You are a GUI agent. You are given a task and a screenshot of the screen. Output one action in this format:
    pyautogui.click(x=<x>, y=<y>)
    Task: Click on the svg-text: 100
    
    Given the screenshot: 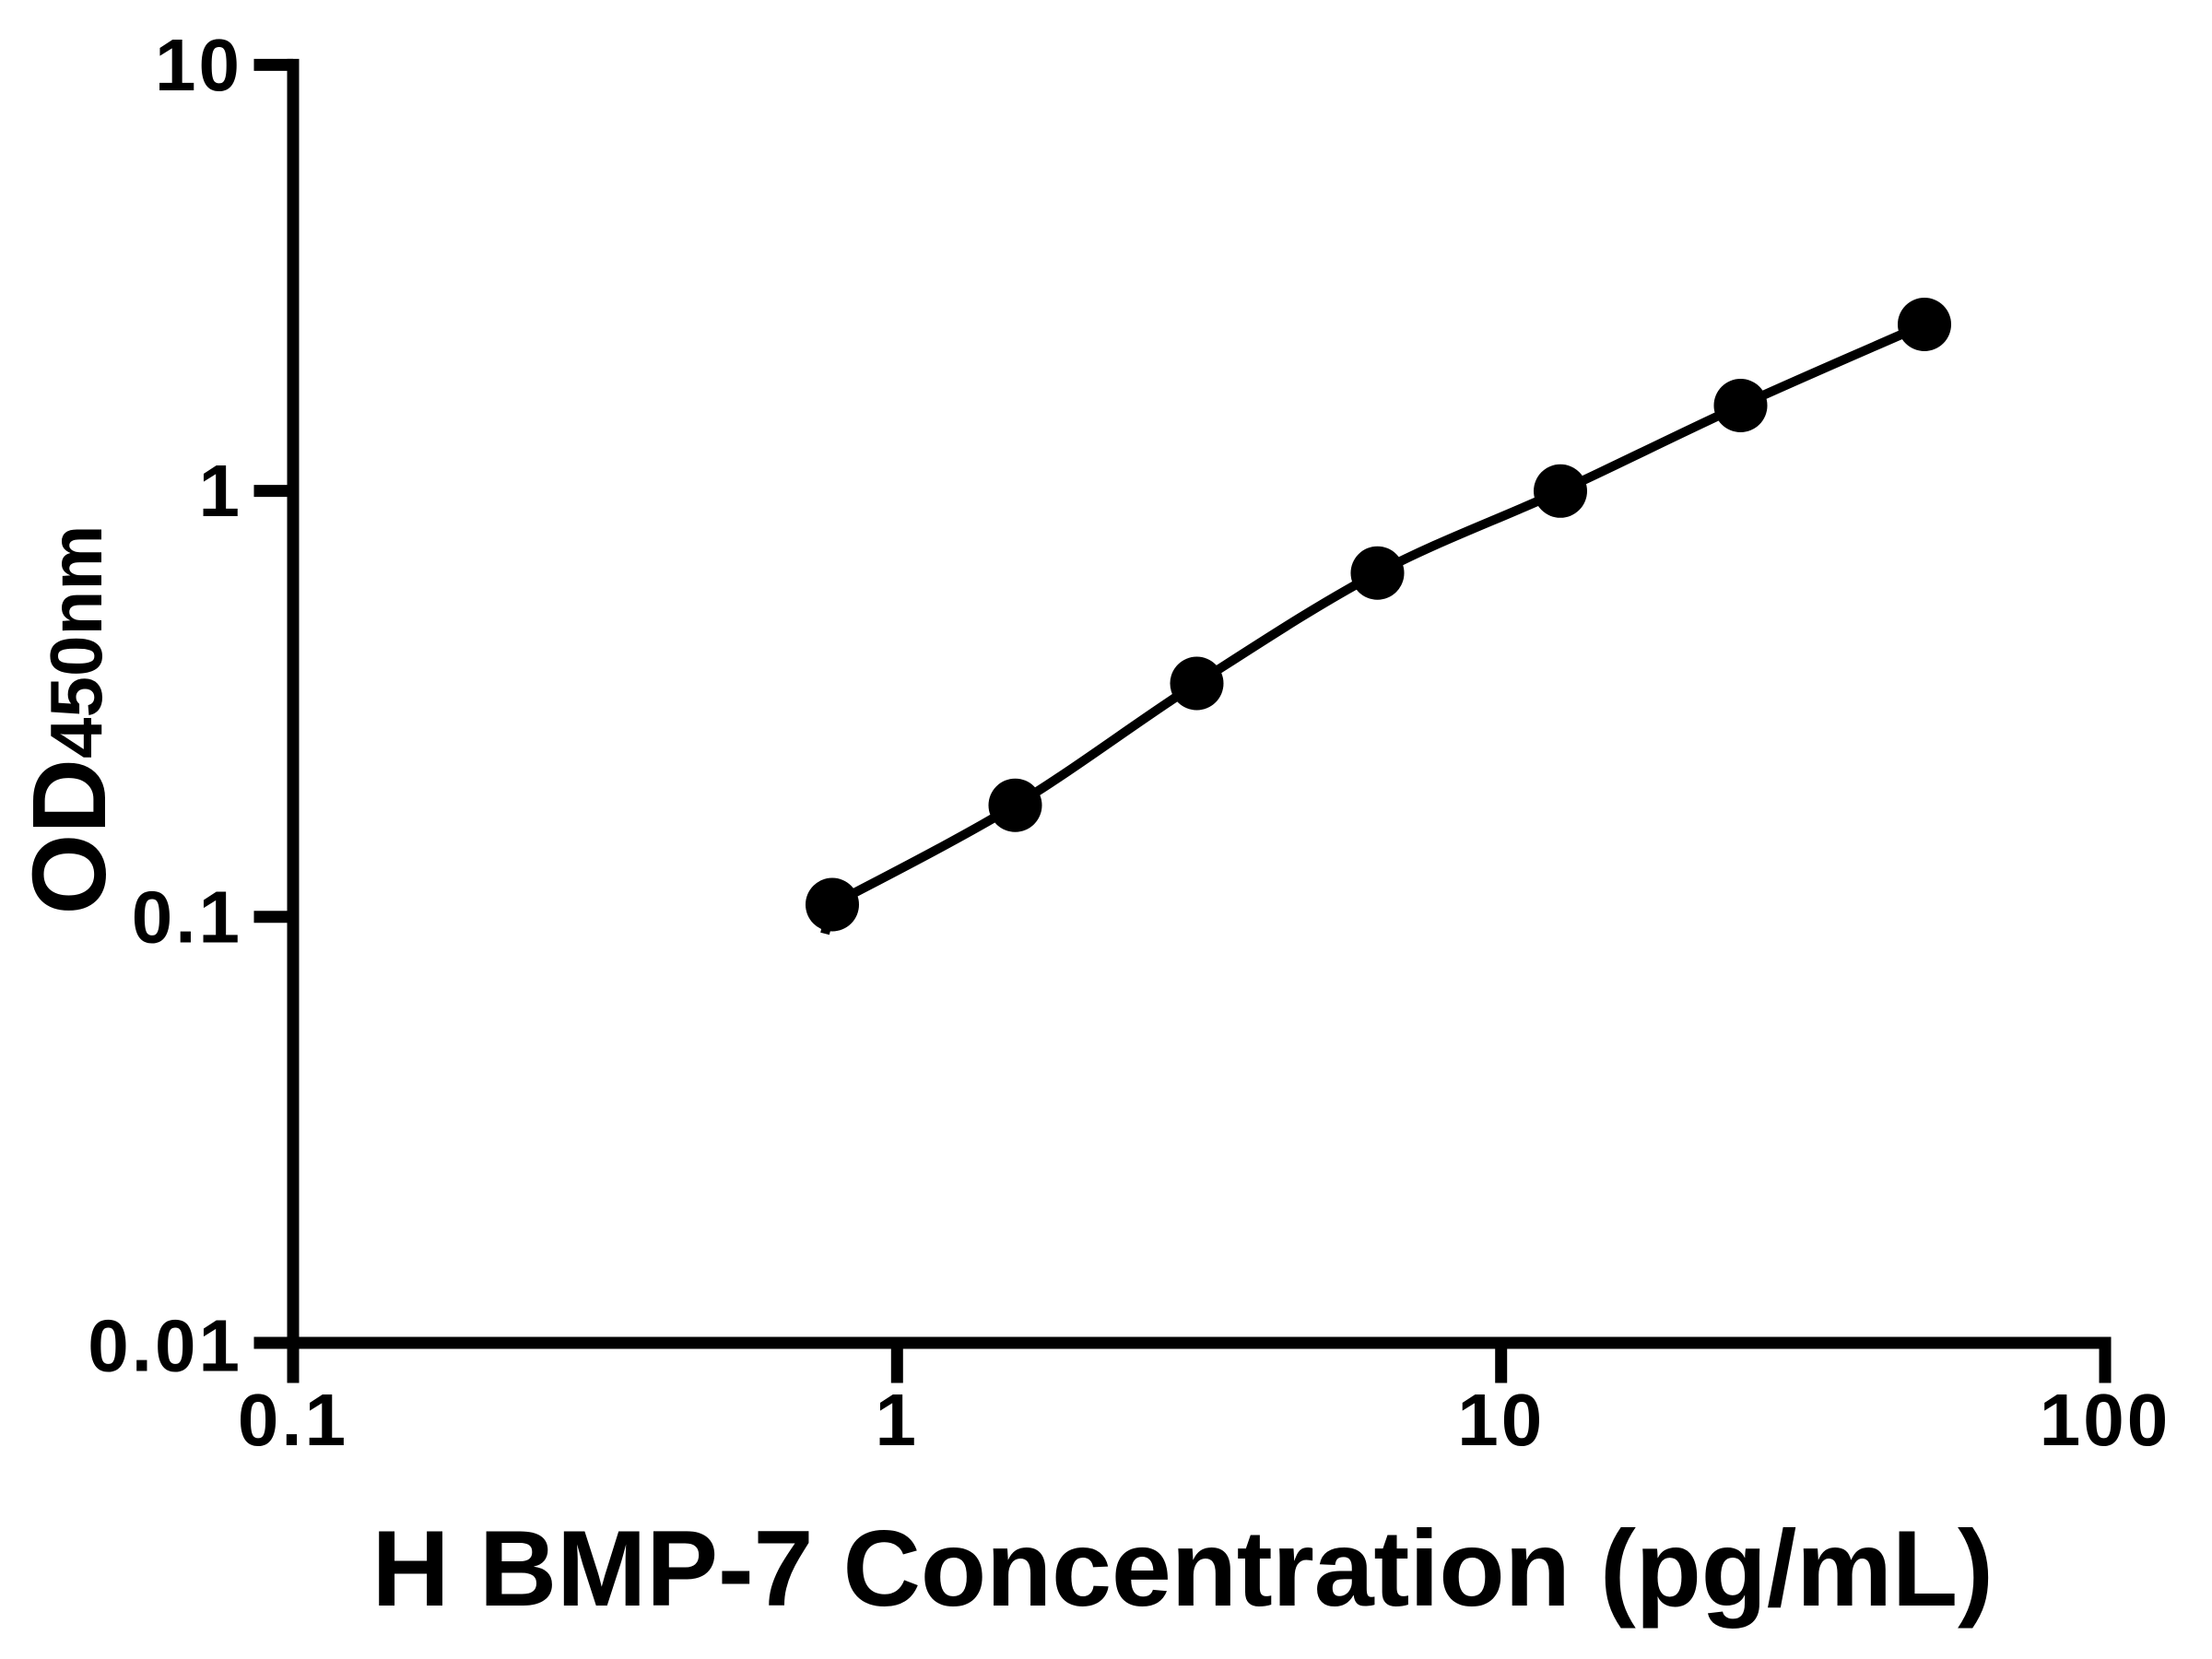 What is the action you would take?
    pyautogui.click(x=2105, y=1420)
    